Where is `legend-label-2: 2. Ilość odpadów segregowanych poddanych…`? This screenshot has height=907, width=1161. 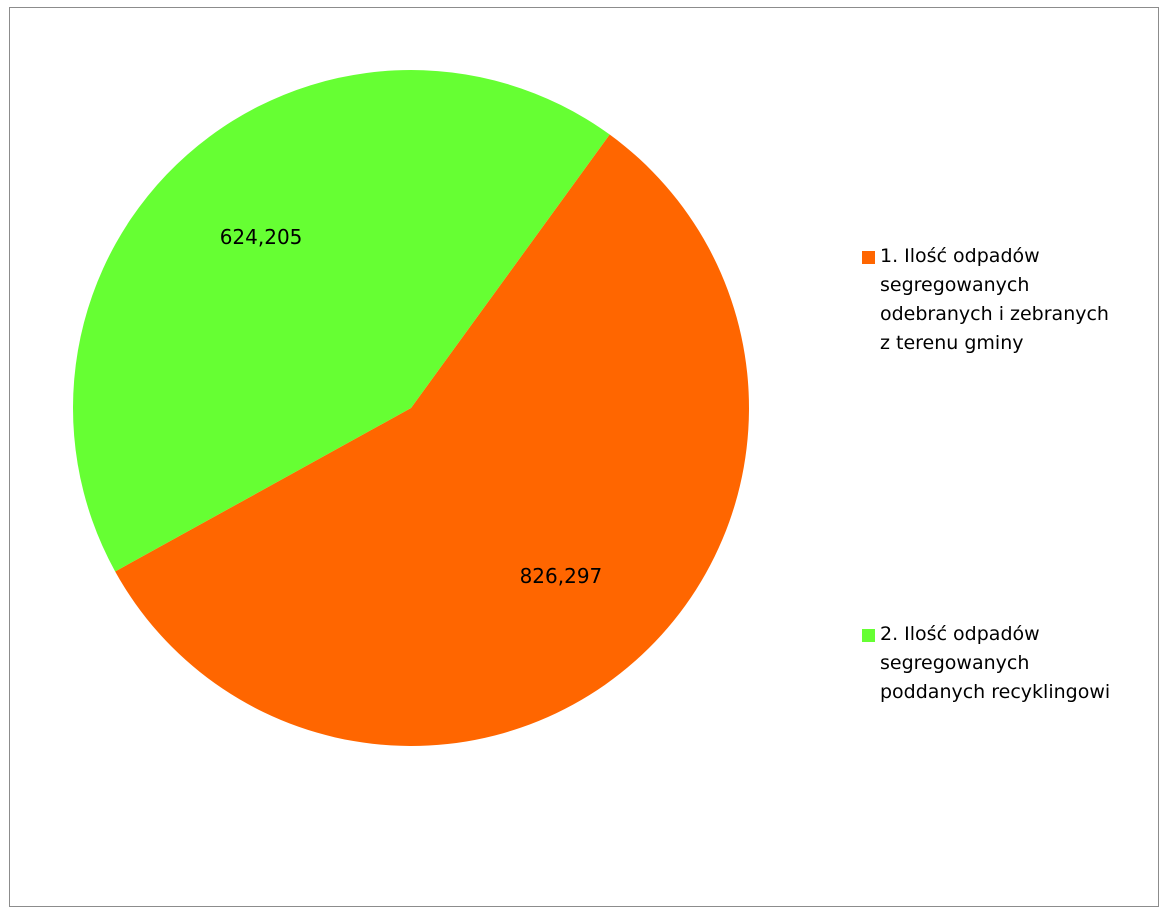 legend-label-2: 2. Ilość odpadów segregowanych poddanych… is located at coordinates (1020, 663).